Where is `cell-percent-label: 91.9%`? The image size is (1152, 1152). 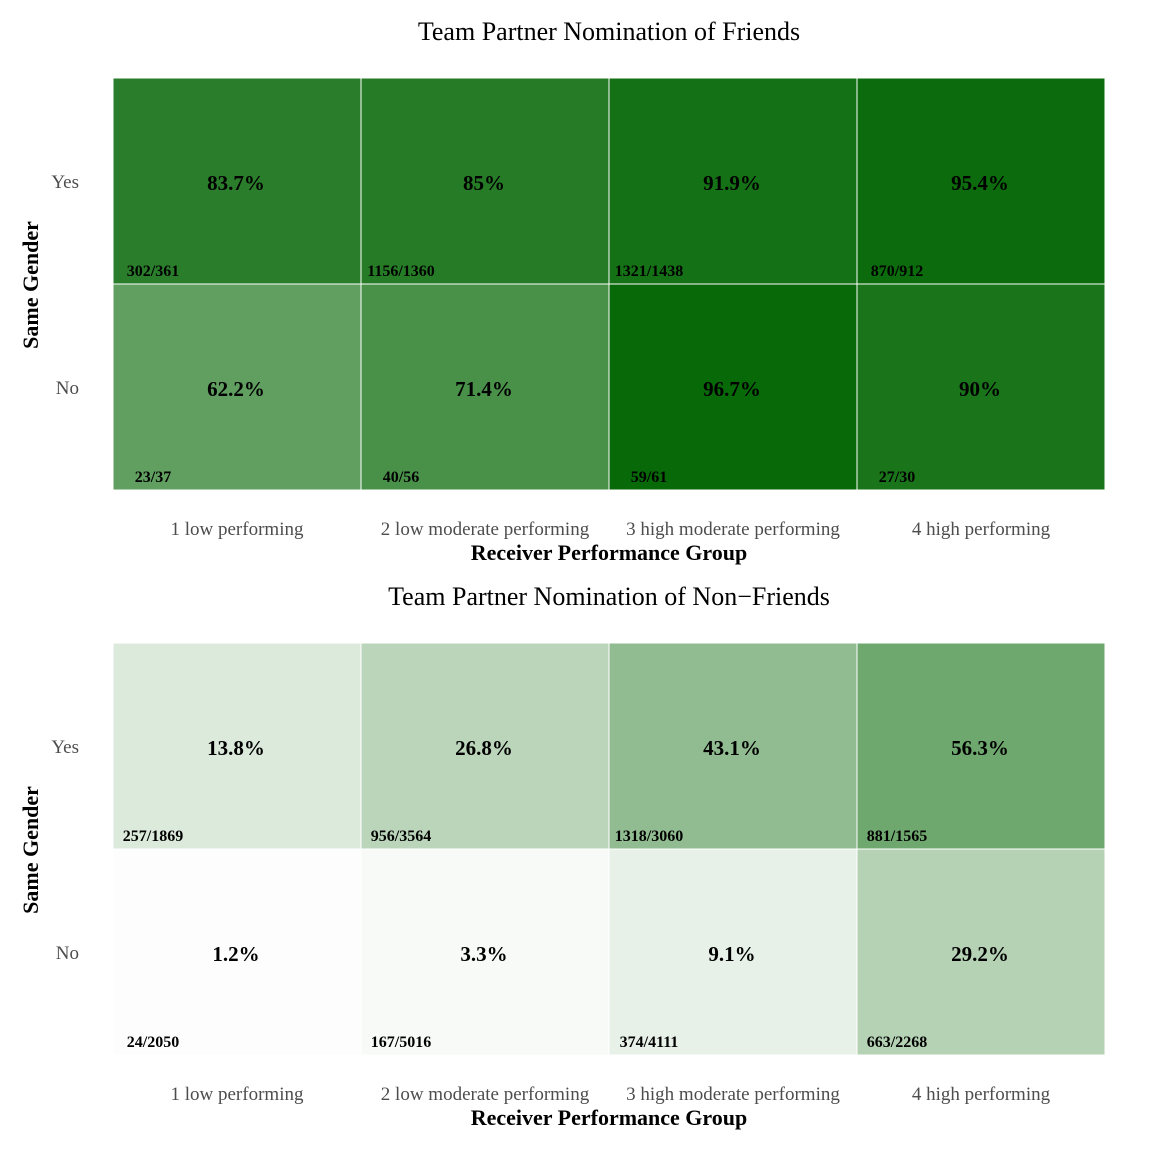
cell-percent-label: 91.9% is located at coordinates (732, 183).